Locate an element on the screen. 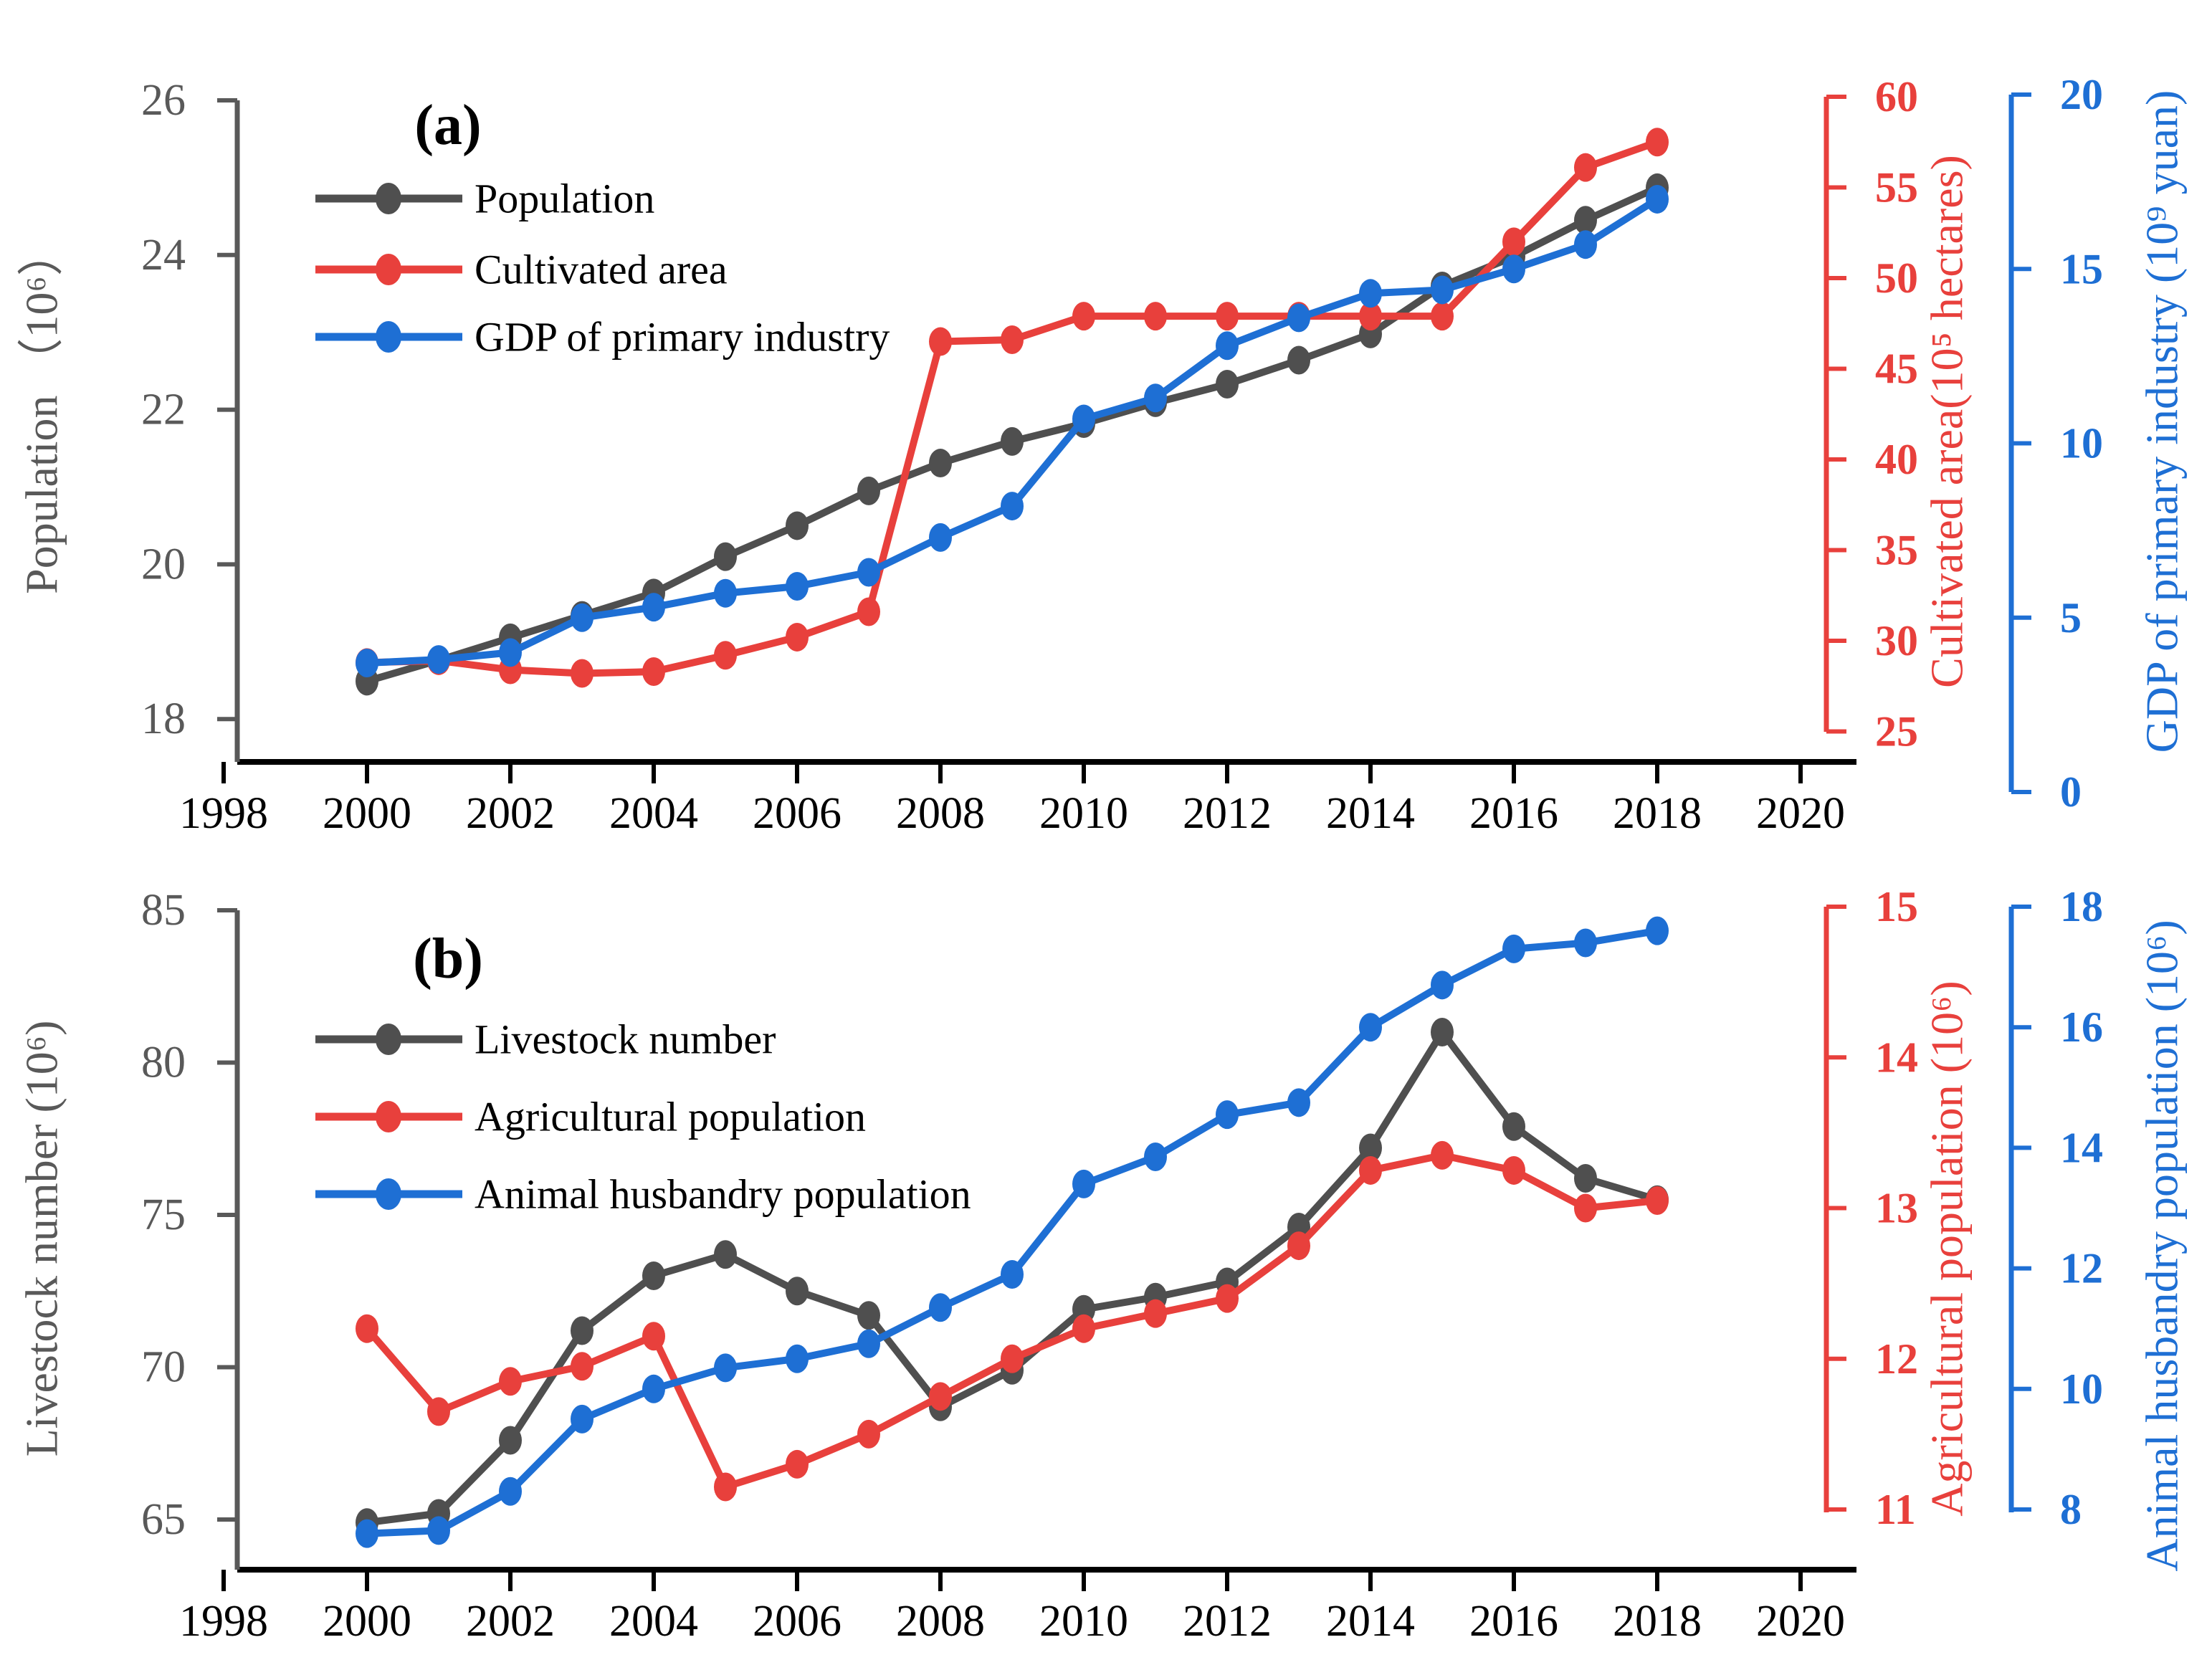 Image resolution: width=2212 pixels, height=1660 pixels. y-tick-label: 0 is located at coordinates (2071, 792).